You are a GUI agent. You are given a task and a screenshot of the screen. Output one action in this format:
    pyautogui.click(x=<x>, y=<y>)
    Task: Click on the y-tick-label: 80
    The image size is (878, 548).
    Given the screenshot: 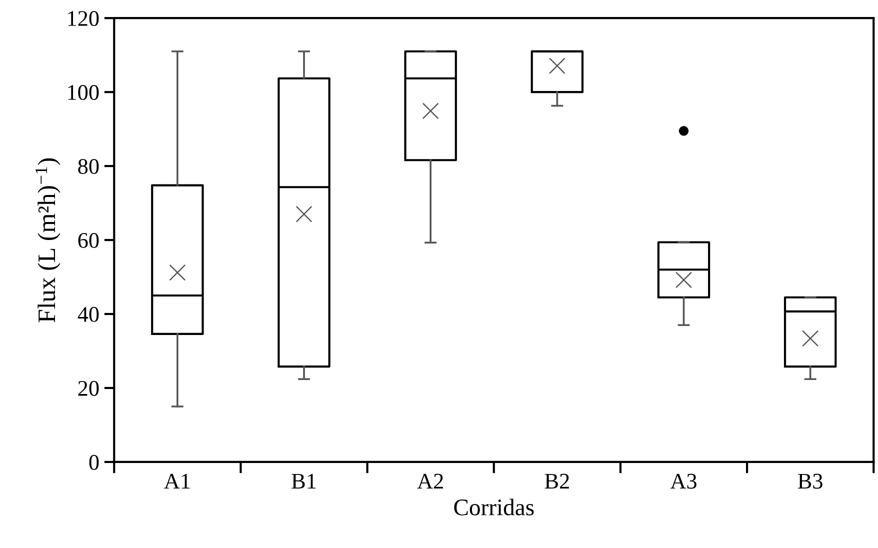 What is the action you would take?
    pyautogui.click(x=88, y=166)
    